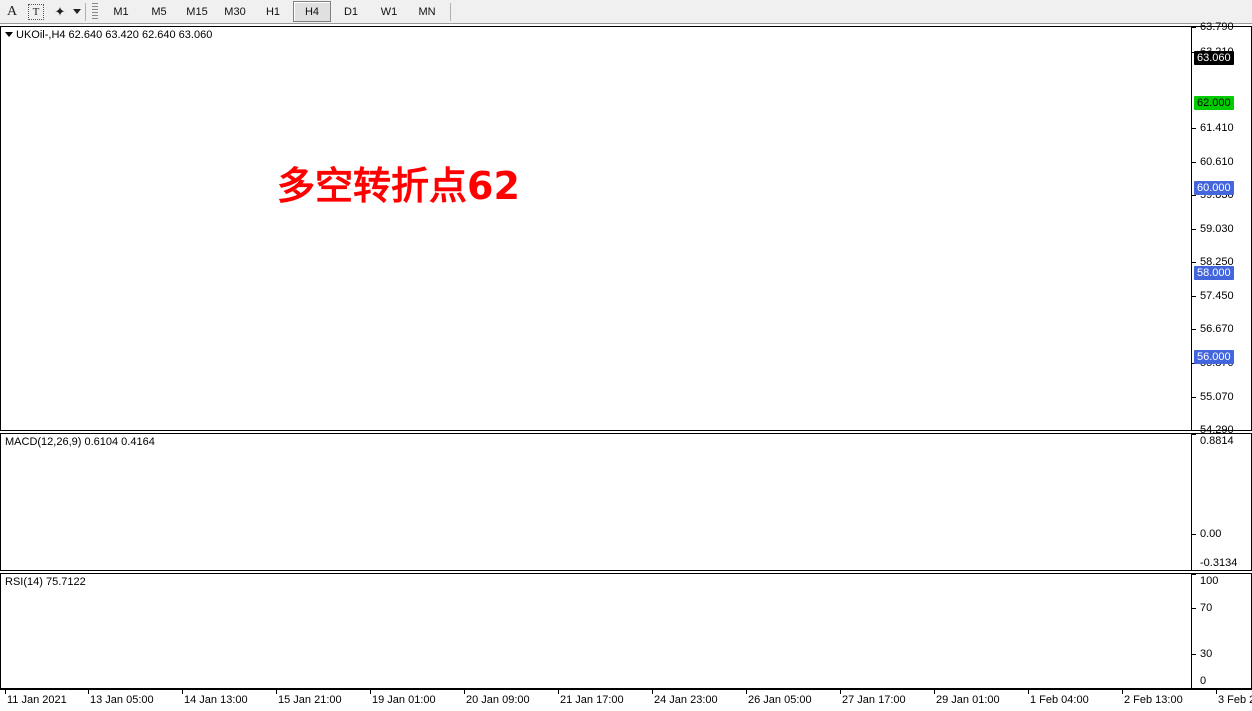  What do you see at coordinates (1214, 102) in the screenshot?
I see `price-badge-62-000: 62.000` at bounding box center [1214, 102].